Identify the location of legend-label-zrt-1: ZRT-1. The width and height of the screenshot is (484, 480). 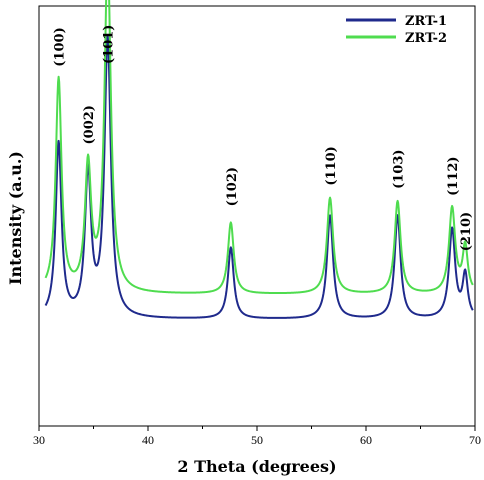
(426, 21).